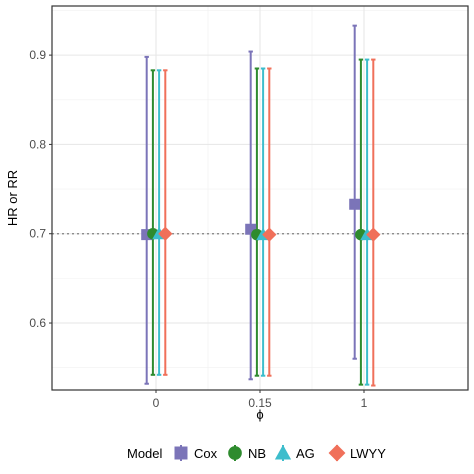  What do you see at coordinates (294, 452) in the screenshot?
I see `legend-item-ag: AG` at bounding box center [294, 452].